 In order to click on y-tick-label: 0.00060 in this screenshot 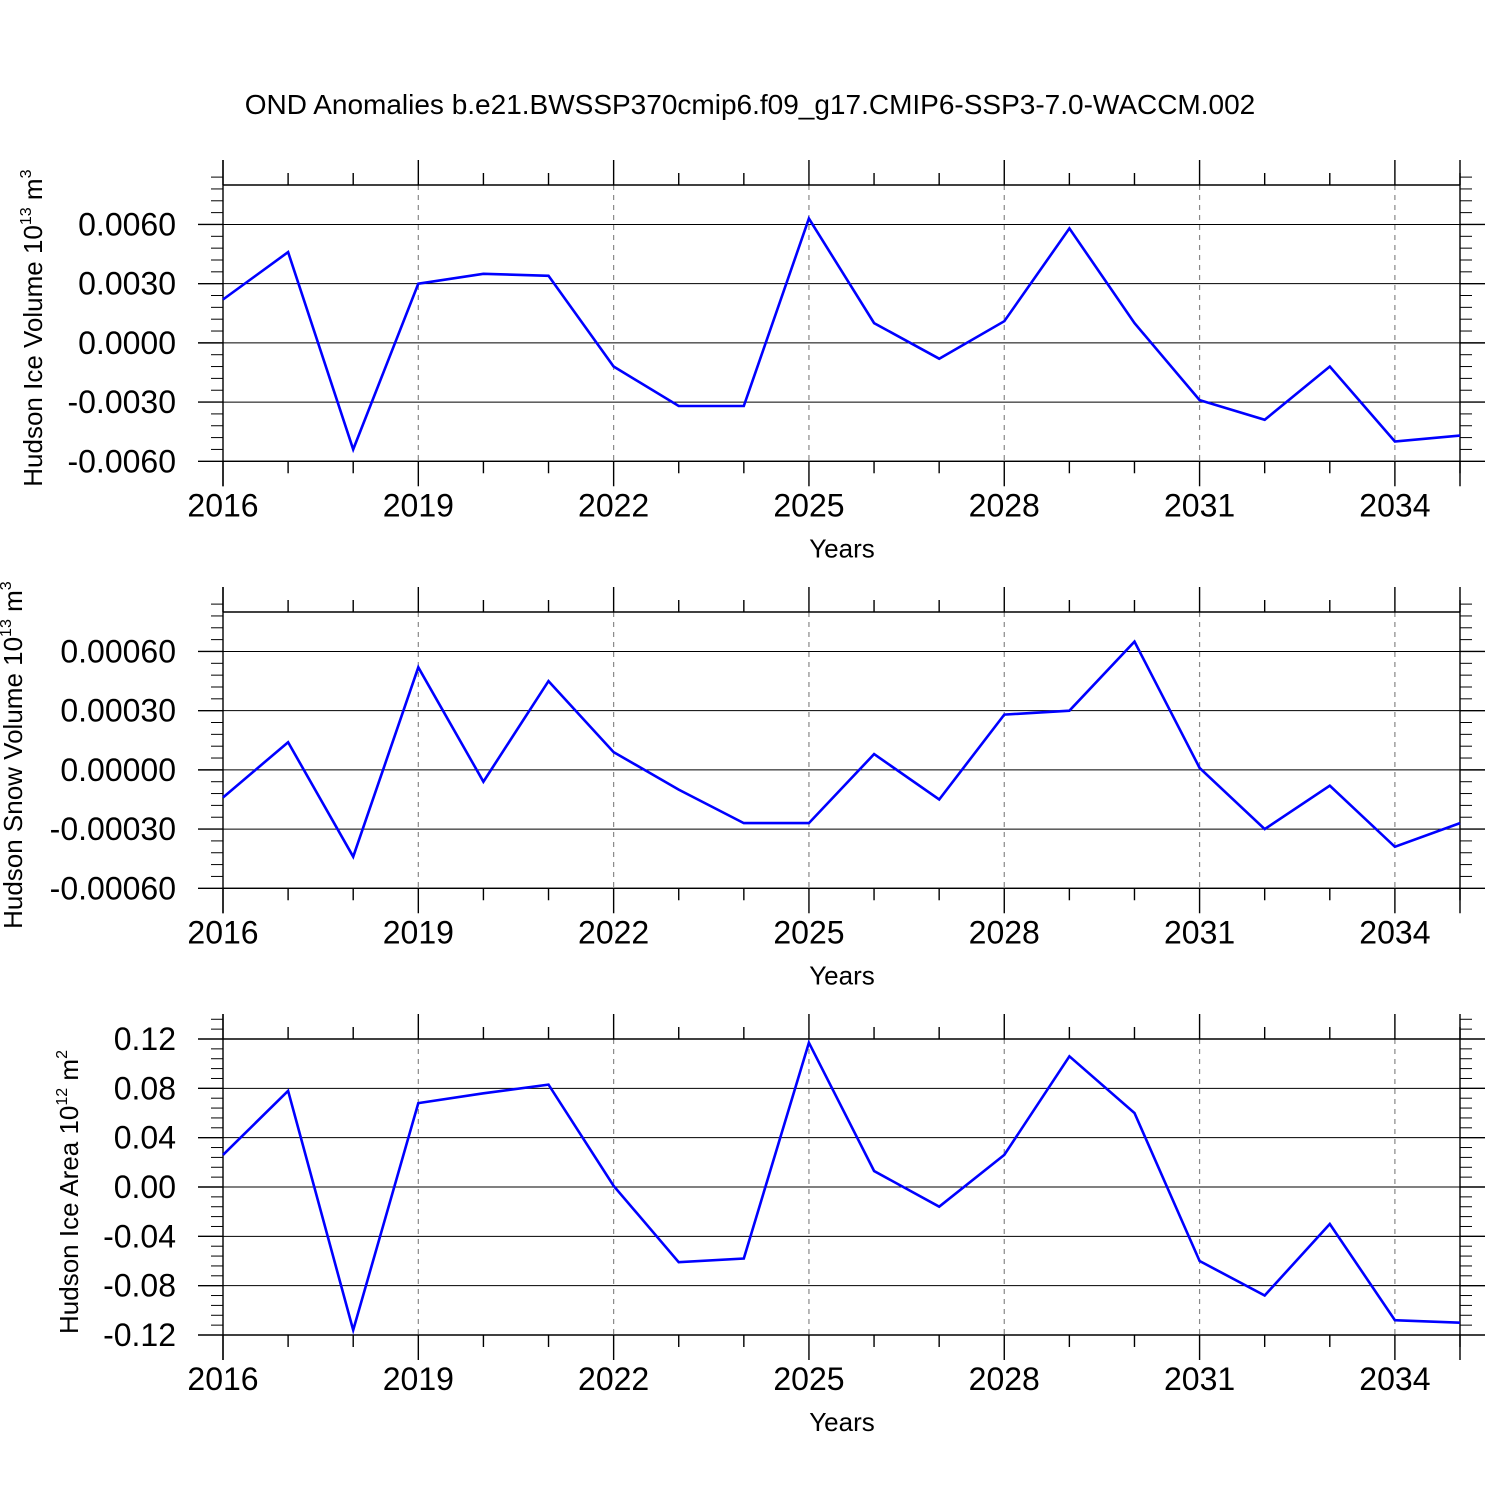, I will do `click(118, 651)`.